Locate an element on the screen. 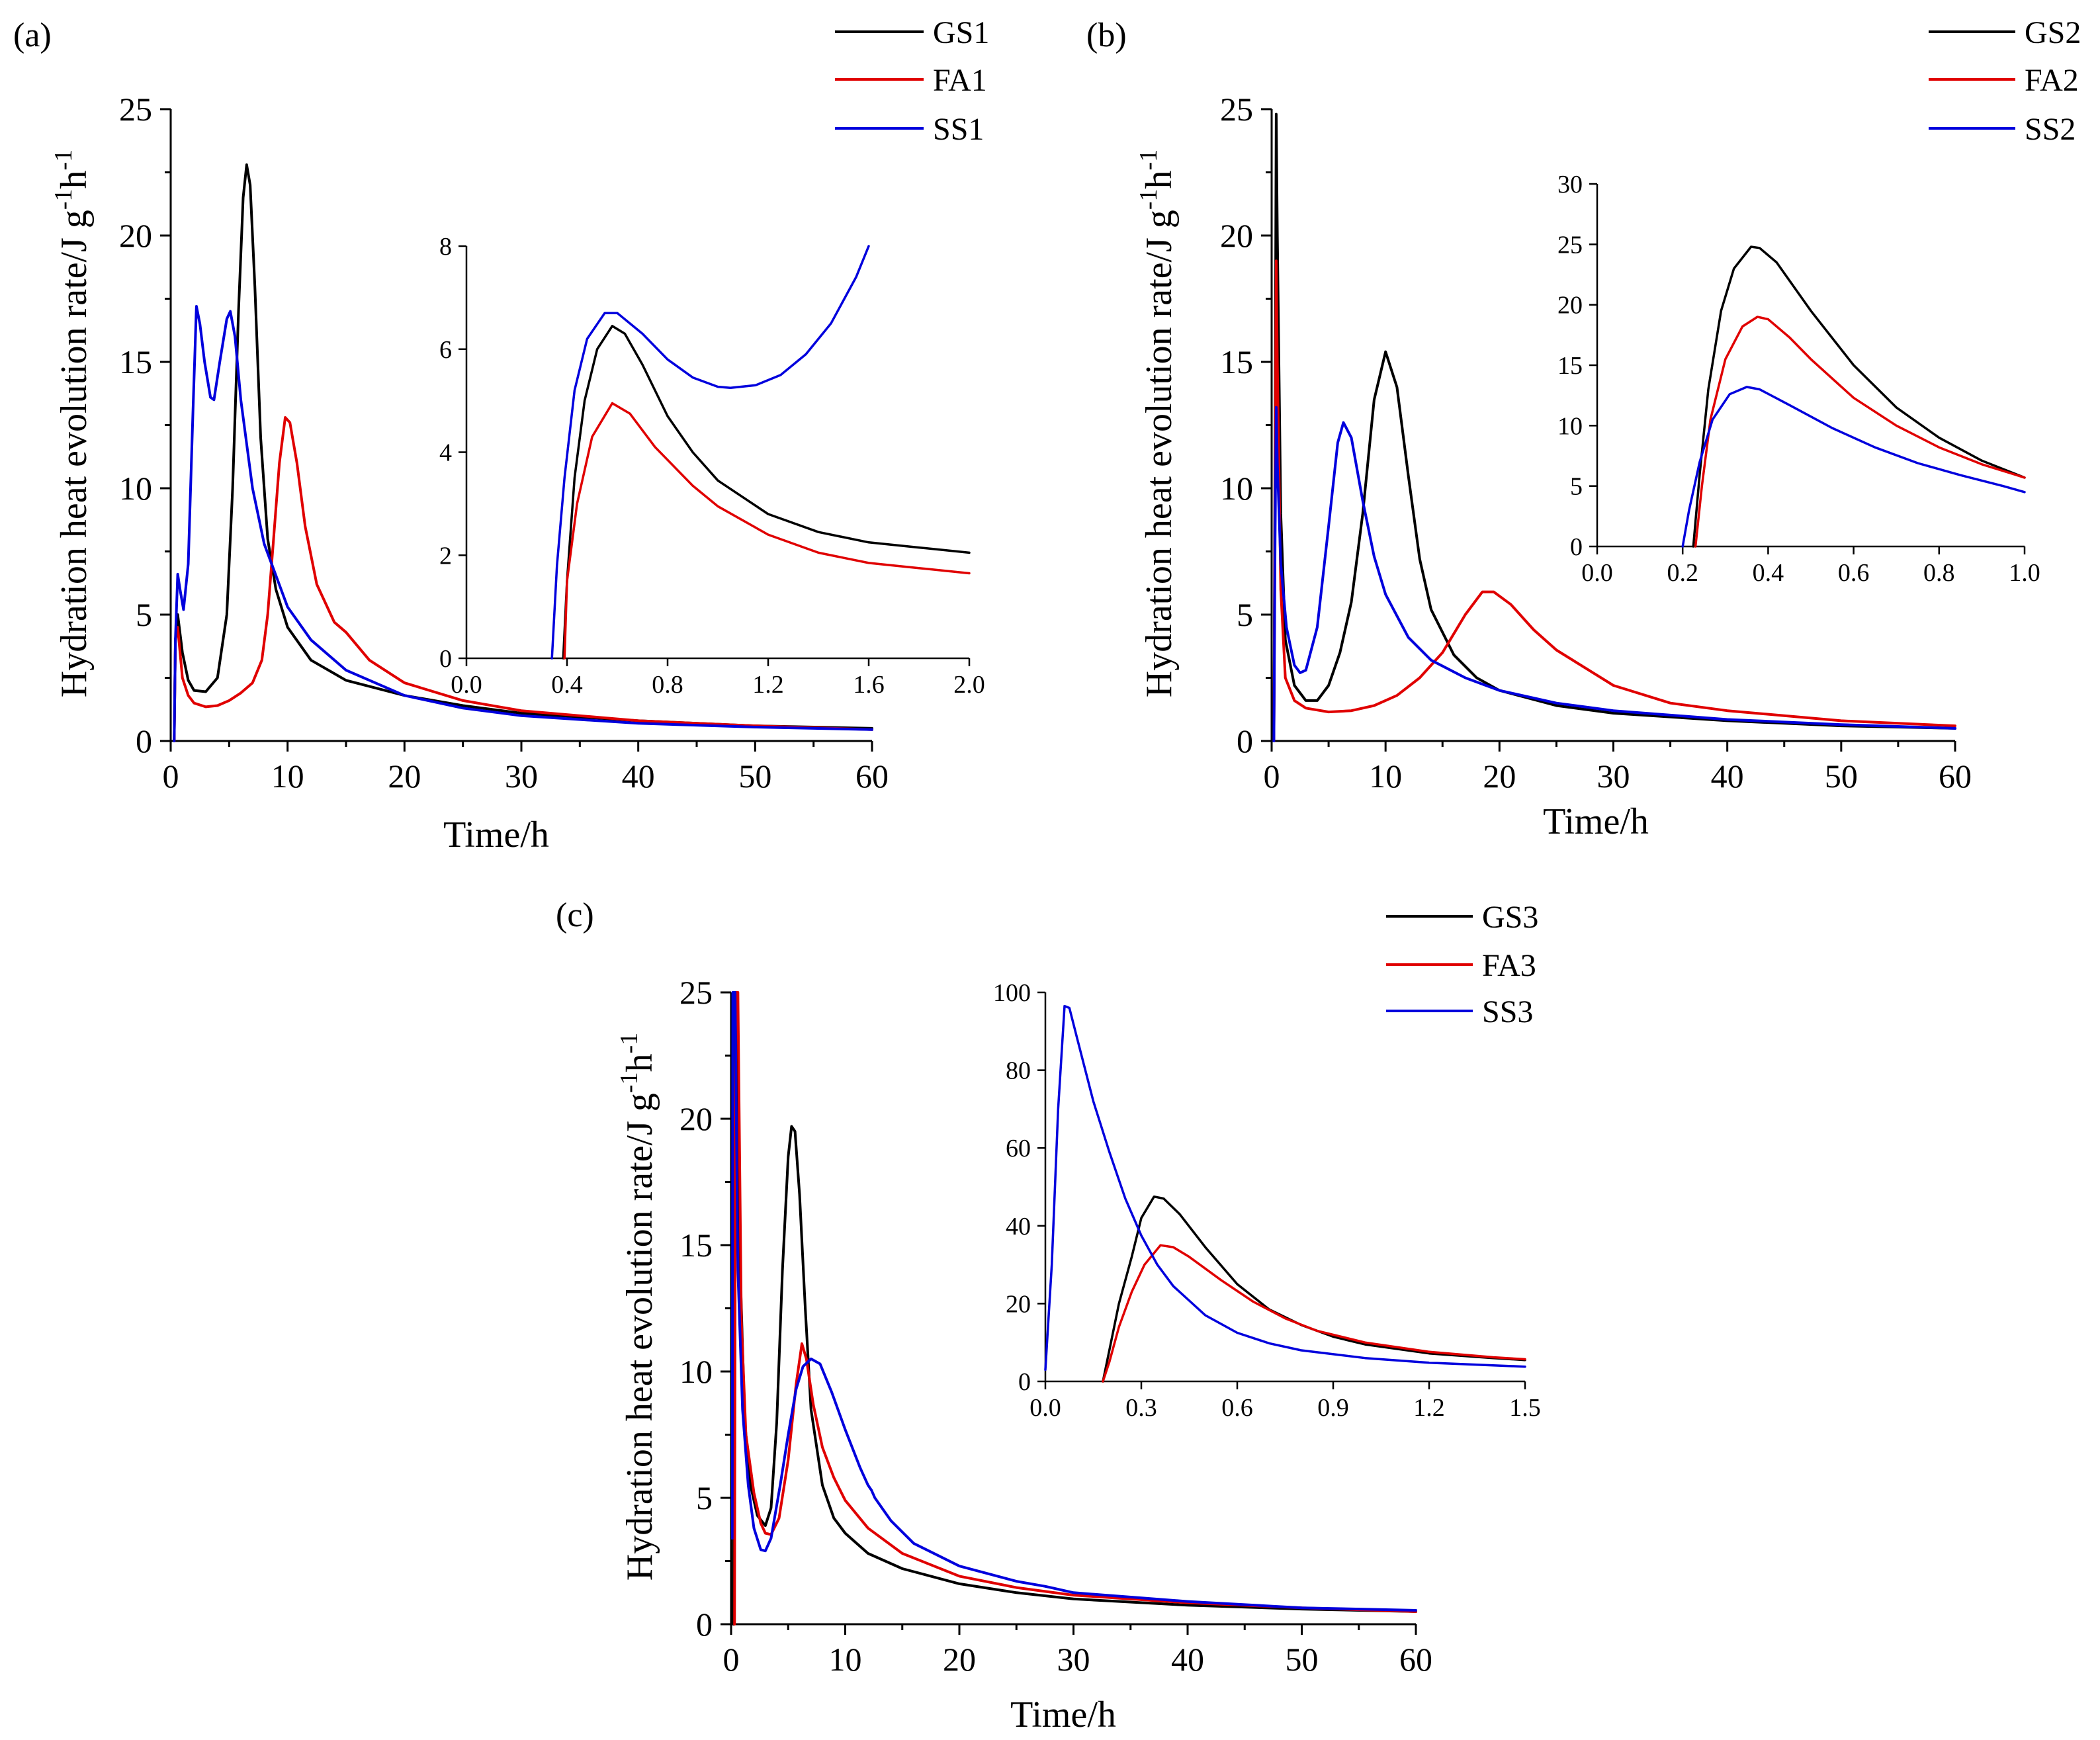 This screenshot has width=2100, height=1740. inset-y-tick-label: 6 is located at coordinates (445, 350).